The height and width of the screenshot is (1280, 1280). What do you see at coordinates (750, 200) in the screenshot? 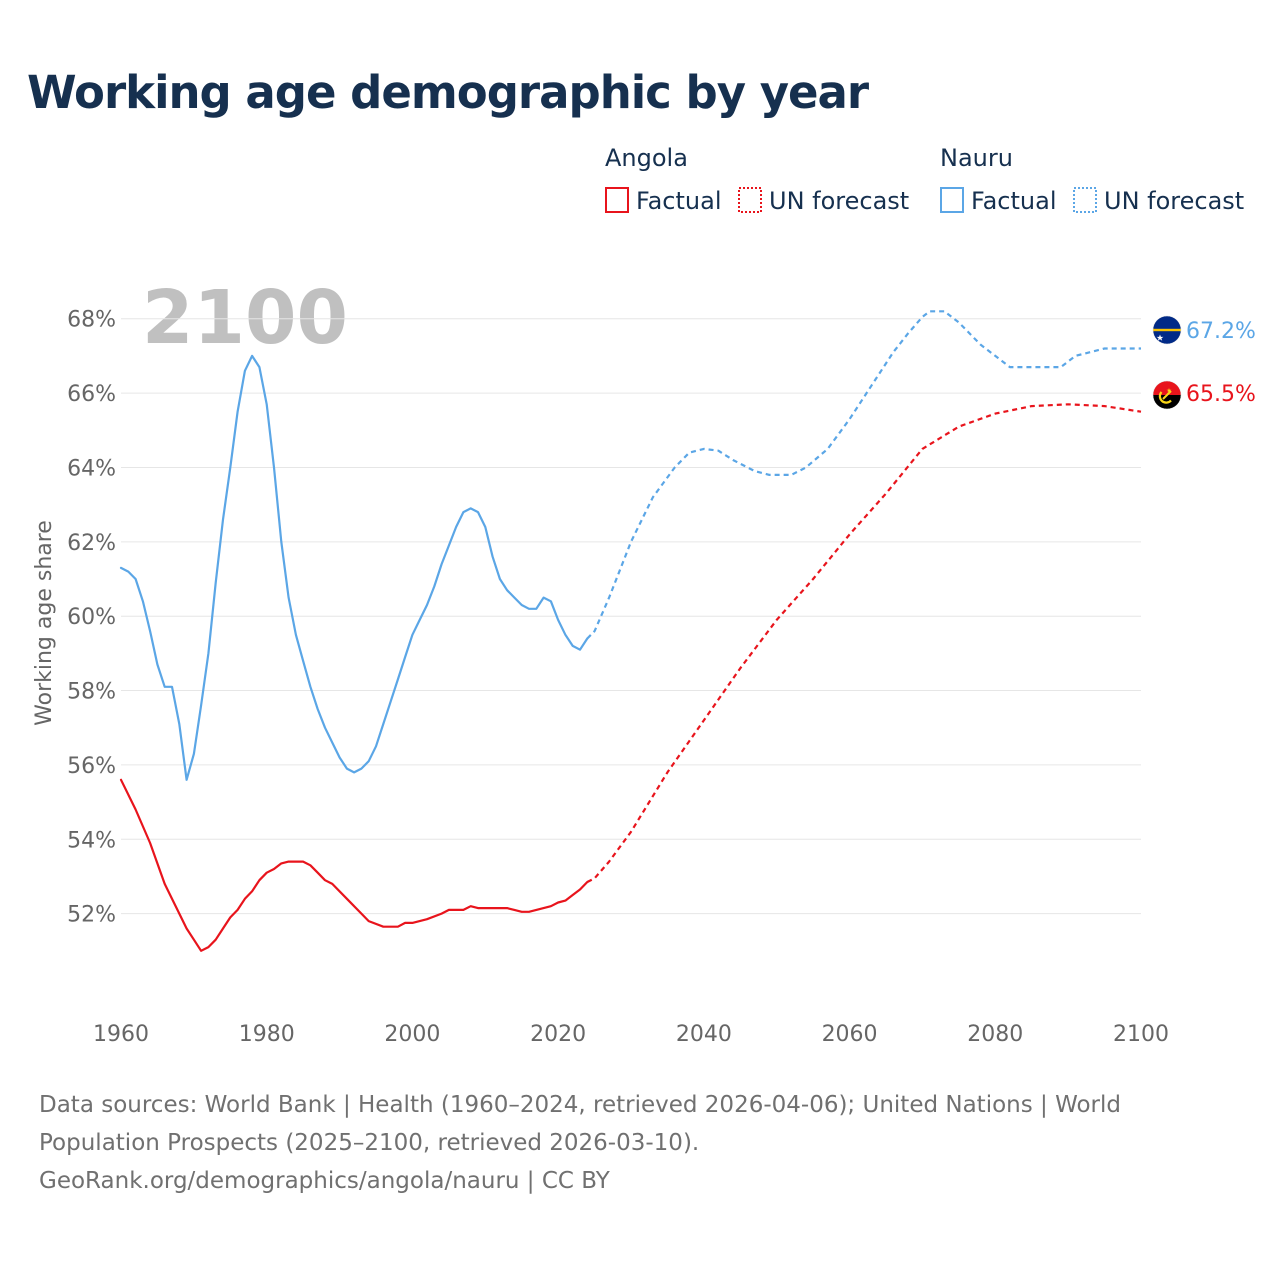
I see `legend-swatch-angola-forecast` at bounding box center [750, 200].